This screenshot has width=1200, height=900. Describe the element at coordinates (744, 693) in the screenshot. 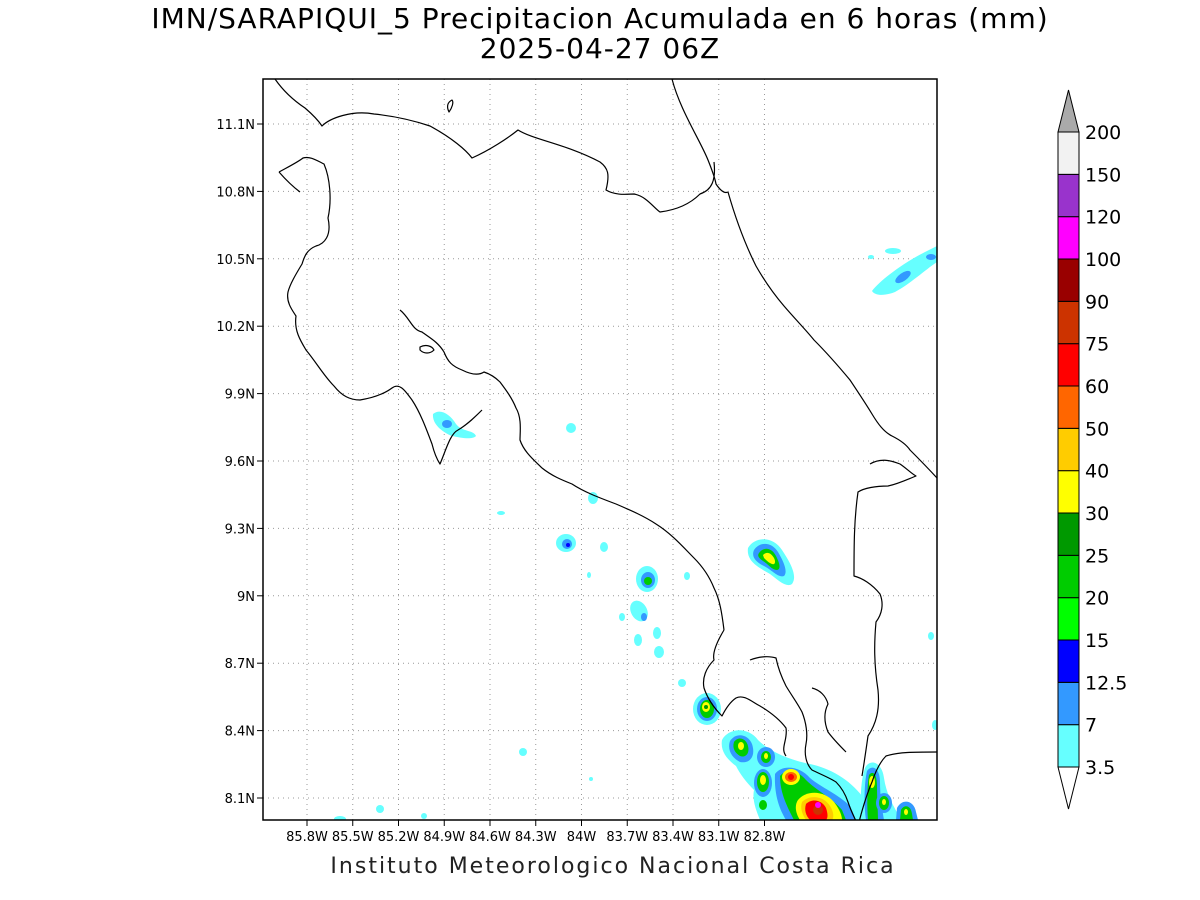

I see `osa-coast` at that location.